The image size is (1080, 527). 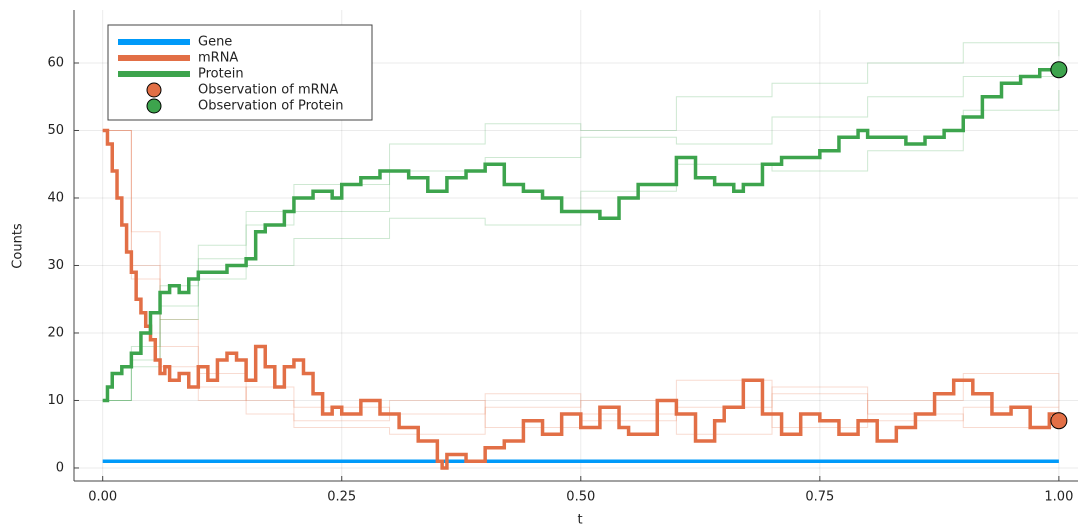 What do you see at coordinates (1058, 497) in the screenshot?
I see `x-tick-label: 1.00` at bounding box center [1058, 497].